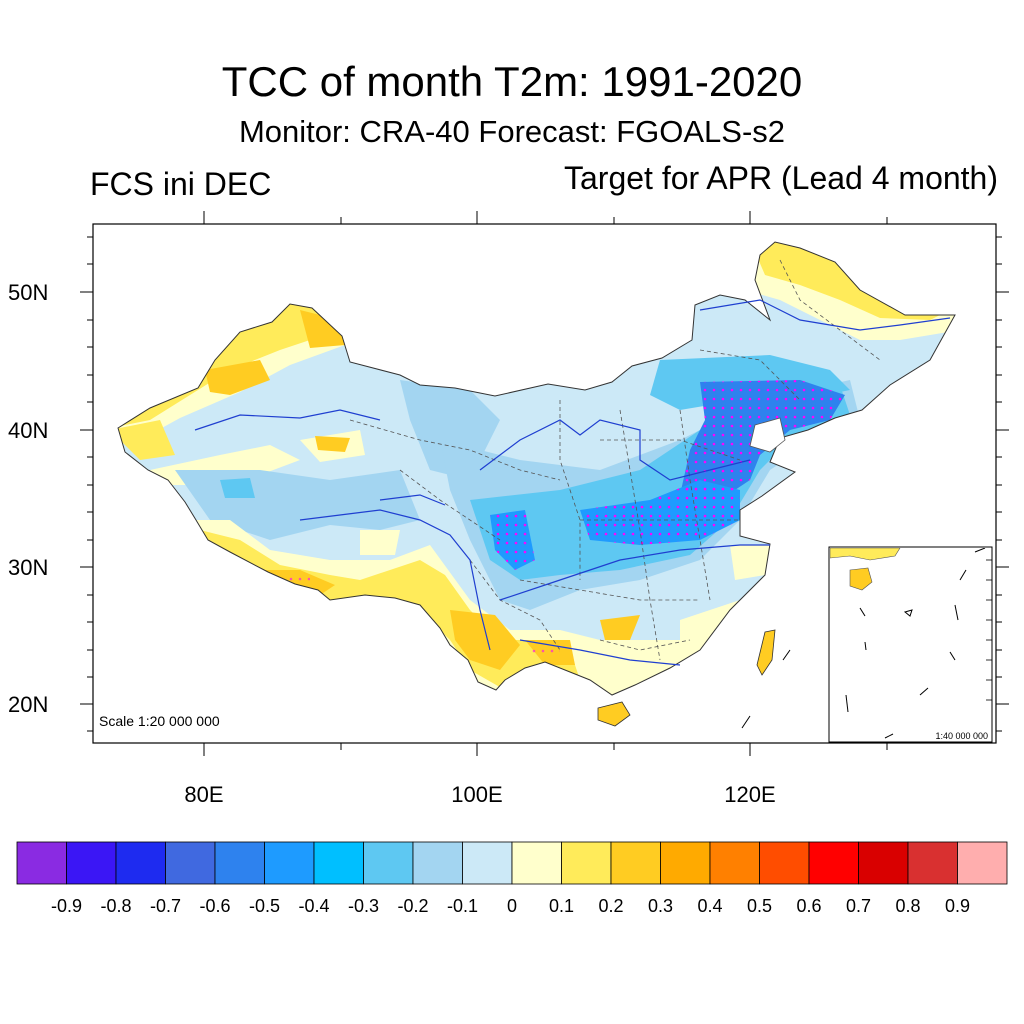 Image resolution: width=1024 pixels, height=1024 pixels. I want to click on colorbar-tick-label: -0.3, so click(363, 906).